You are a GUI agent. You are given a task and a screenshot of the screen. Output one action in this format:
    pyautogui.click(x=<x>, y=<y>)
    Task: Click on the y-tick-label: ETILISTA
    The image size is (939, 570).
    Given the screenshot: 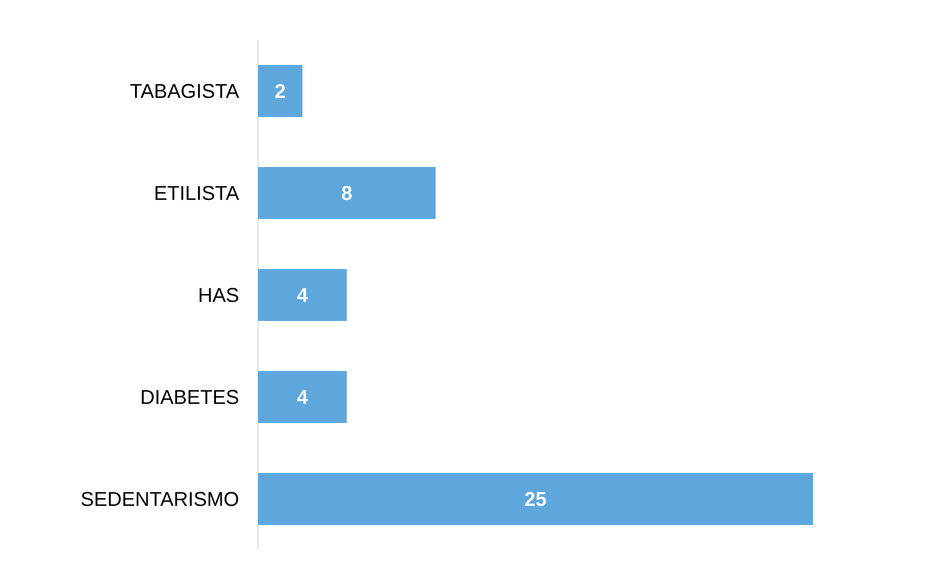 What is the action you would take?
    pyautogui.click(x=198, y=193)
    